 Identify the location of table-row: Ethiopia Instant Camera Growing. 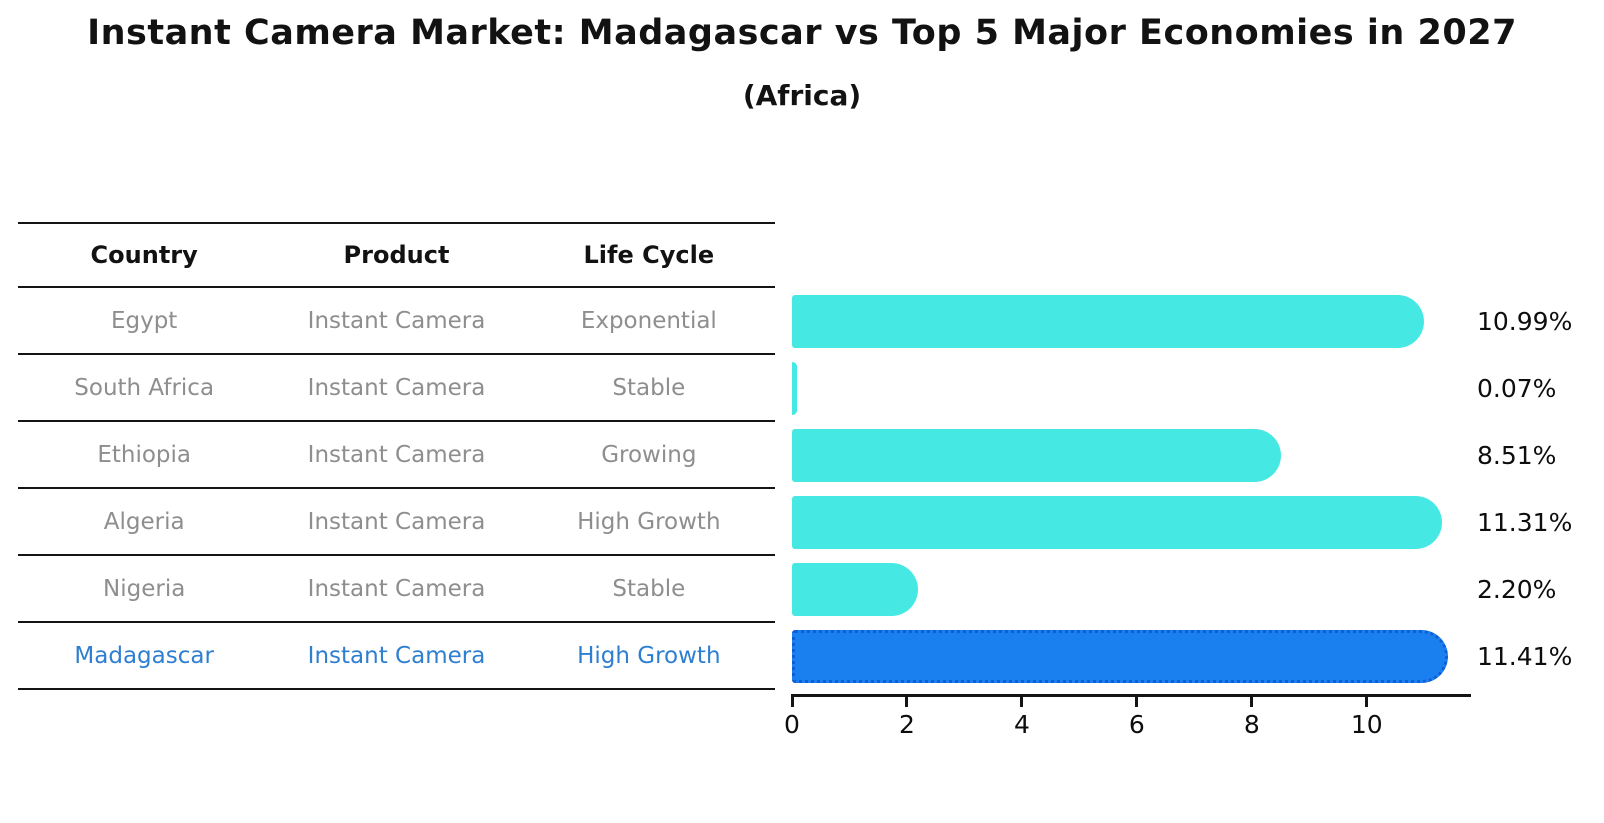
(396, 455).